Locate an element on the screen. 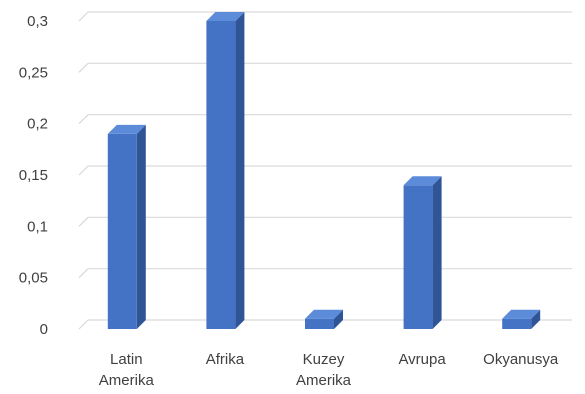 The image size is (585, 394). y-tick-label: 0,15 is located at coordinates (33, 175).